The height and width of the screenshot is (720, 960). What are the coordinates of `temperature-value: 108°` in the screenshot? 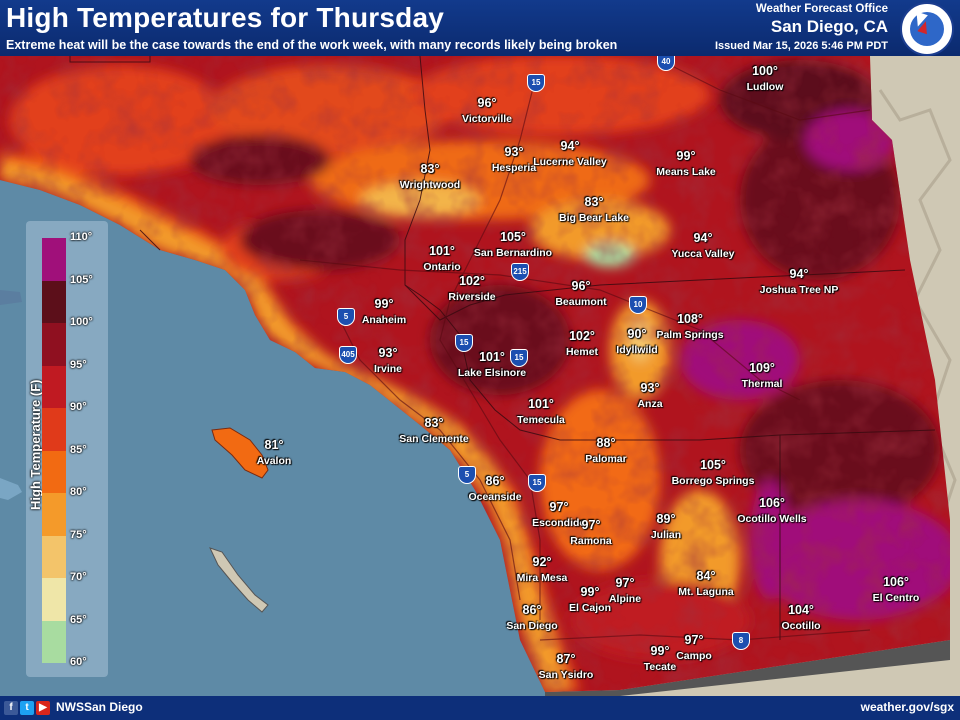 It's located at (690, 319).